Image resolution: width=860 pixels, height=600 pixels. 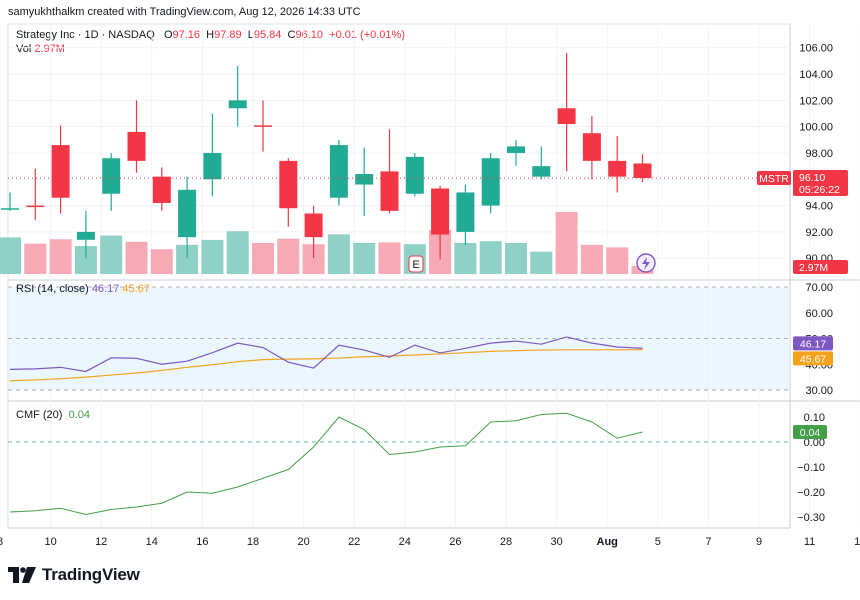 I want to click on price-tag, so click(x=820, y=182).